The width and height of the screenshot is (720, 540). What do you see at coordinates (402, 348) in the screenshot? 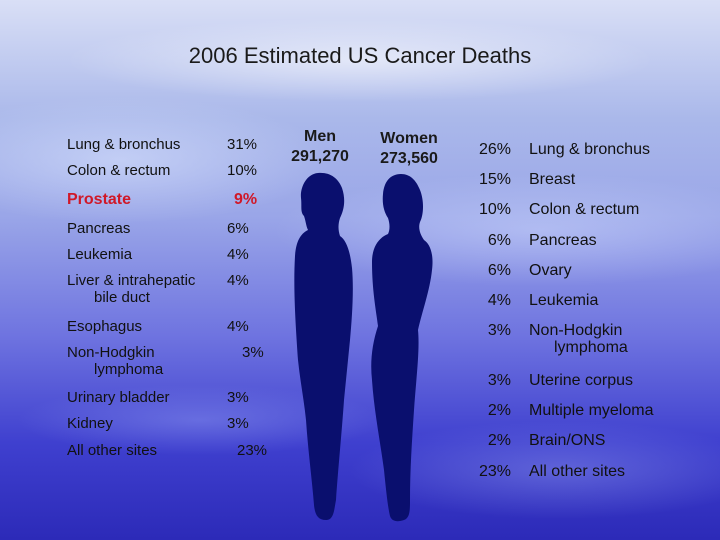
I see `woman-silhouette` at bounding box center [402, 348].